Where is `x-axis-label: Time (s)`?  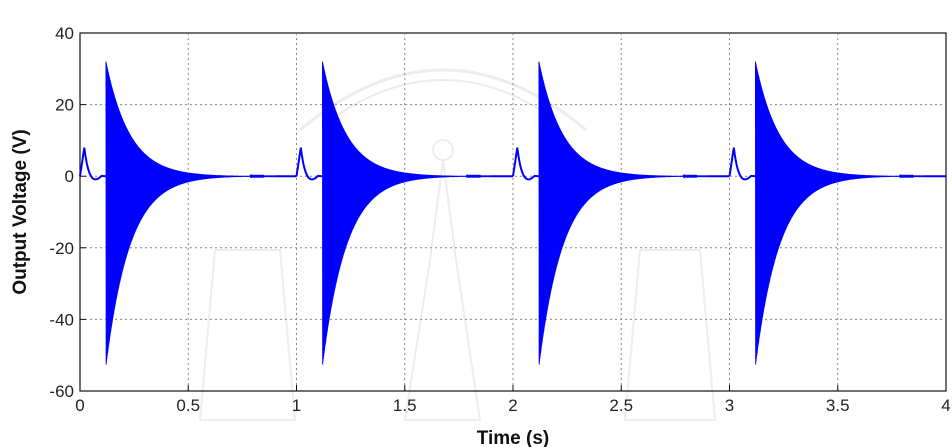 x-axis-label: Time (s) is located at coordinates (513, 437).